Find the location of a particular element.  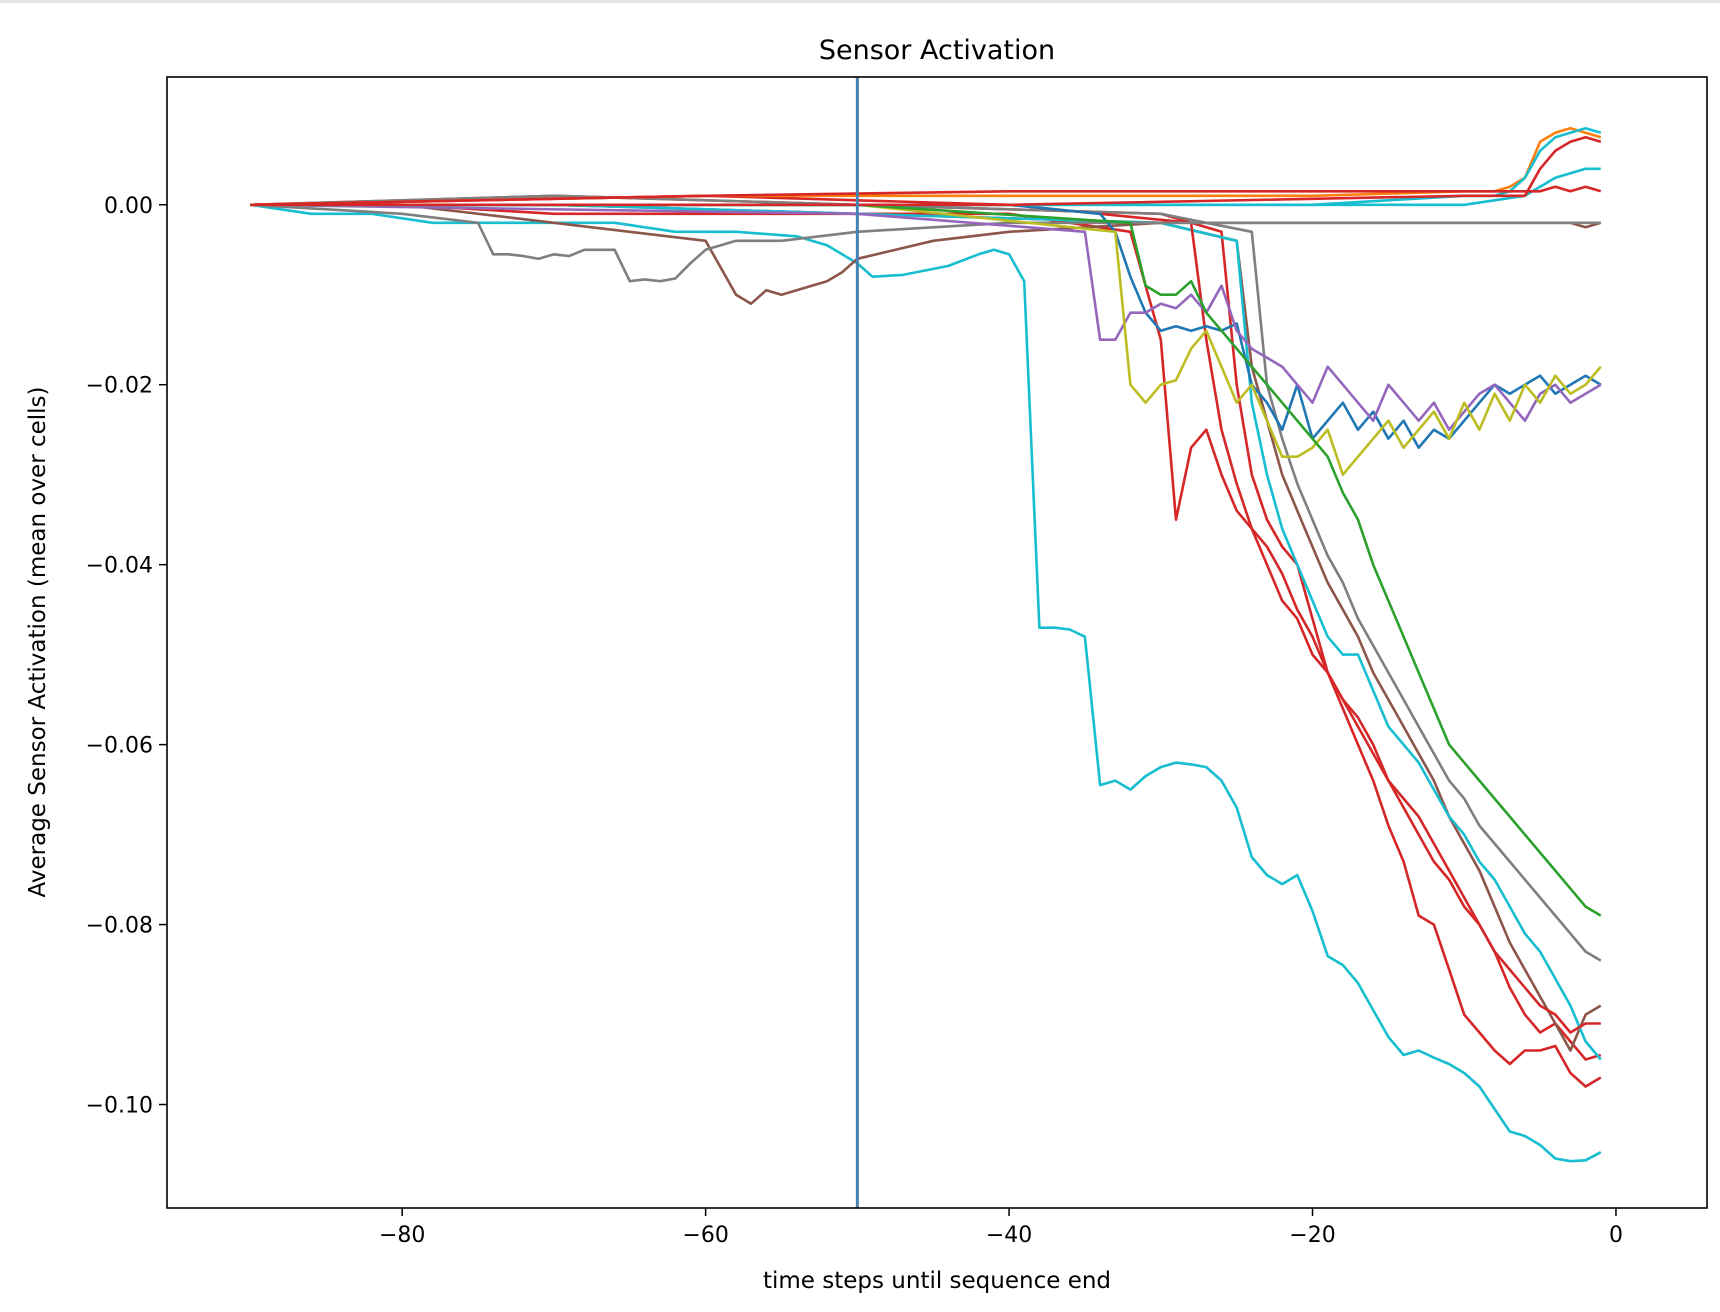

window-top-border is located at coordinates (860, 1).